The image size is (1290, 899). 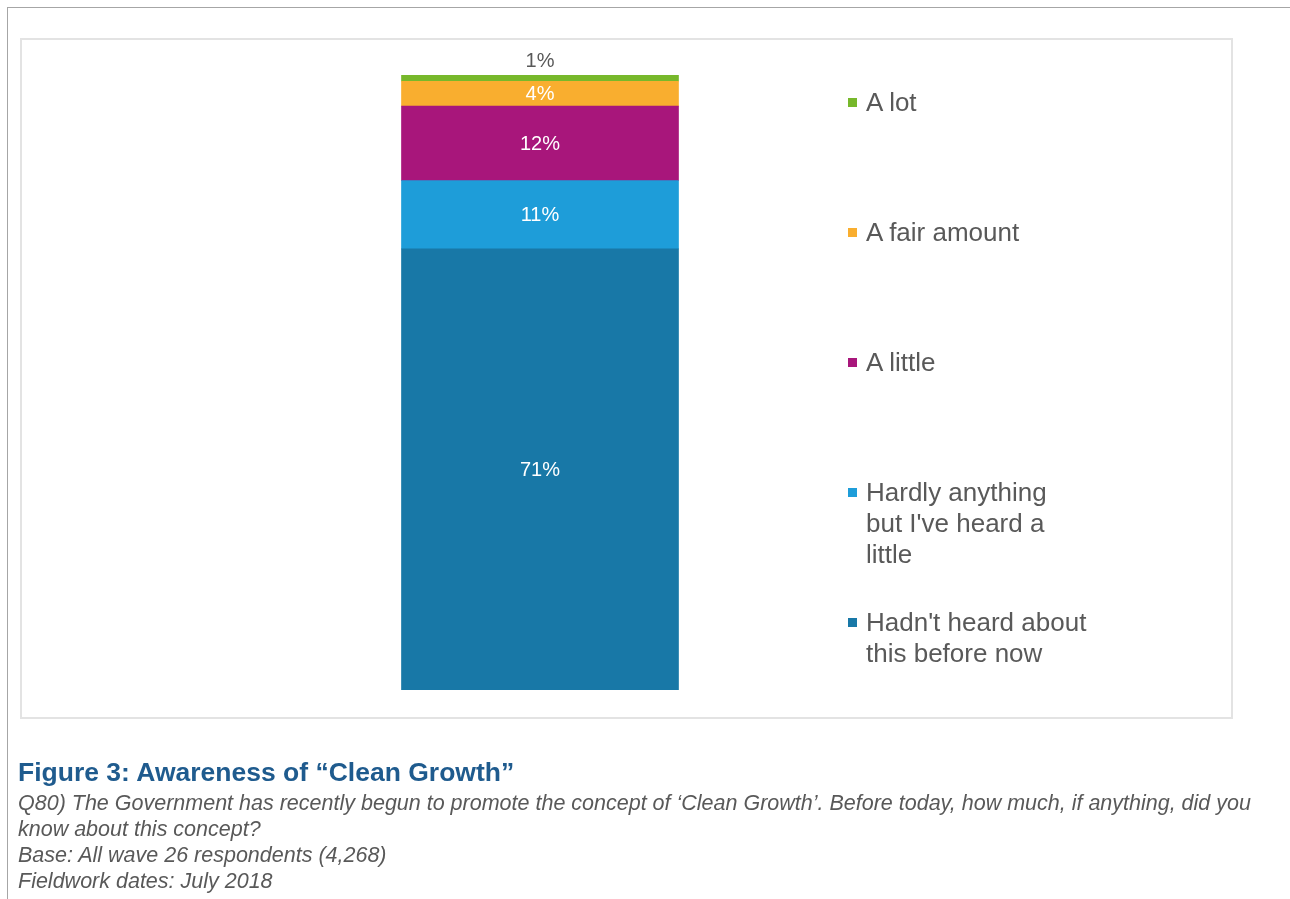 I want to click on legend-label: Hadn't heard about this before now, so click(x=977, y=638).